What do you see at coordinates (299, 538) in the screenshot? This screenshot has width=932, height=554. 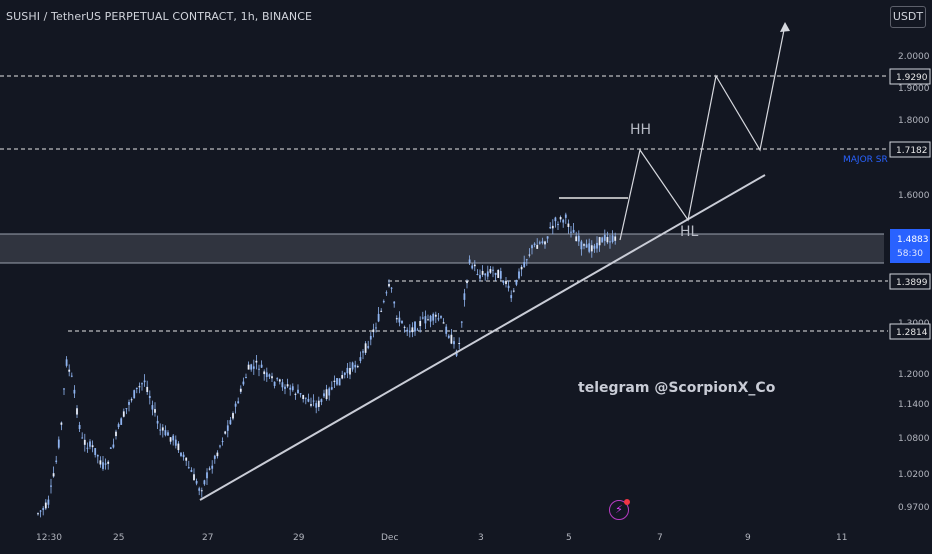 I see `time-label: 29` at bounding box center [299, 538].